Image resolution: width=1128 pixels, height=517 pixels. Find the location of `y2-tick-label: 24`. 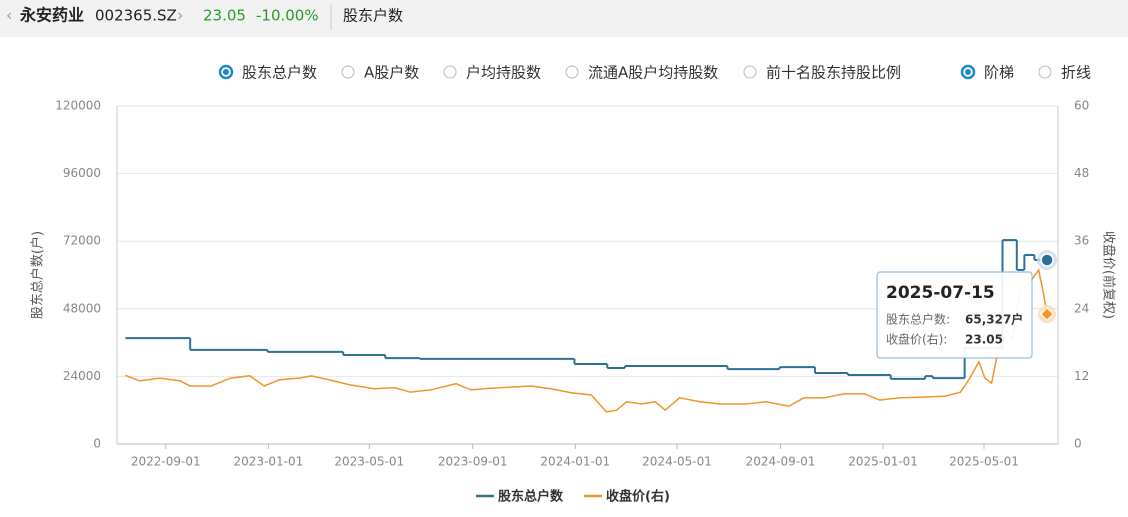

y2-tick-label: 24 is located at coordinates (1081, 308).